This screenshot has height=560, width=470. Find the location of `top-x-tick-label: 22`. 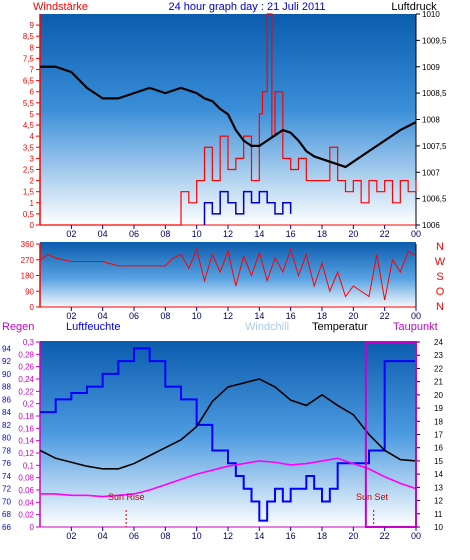

top-x-tick-label: 22 is located at coordinates (385, 234).